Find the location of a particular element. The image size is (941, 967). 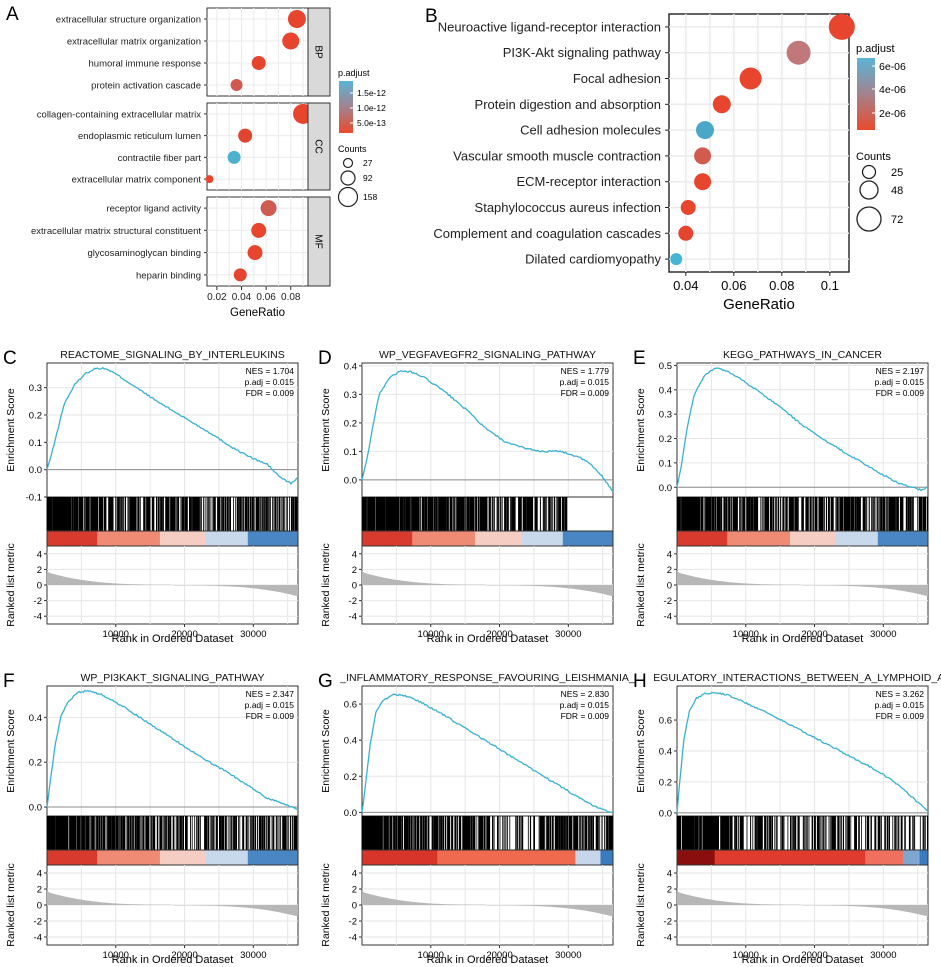

y-tick-label: -4 is located at coordinates (38, 617).